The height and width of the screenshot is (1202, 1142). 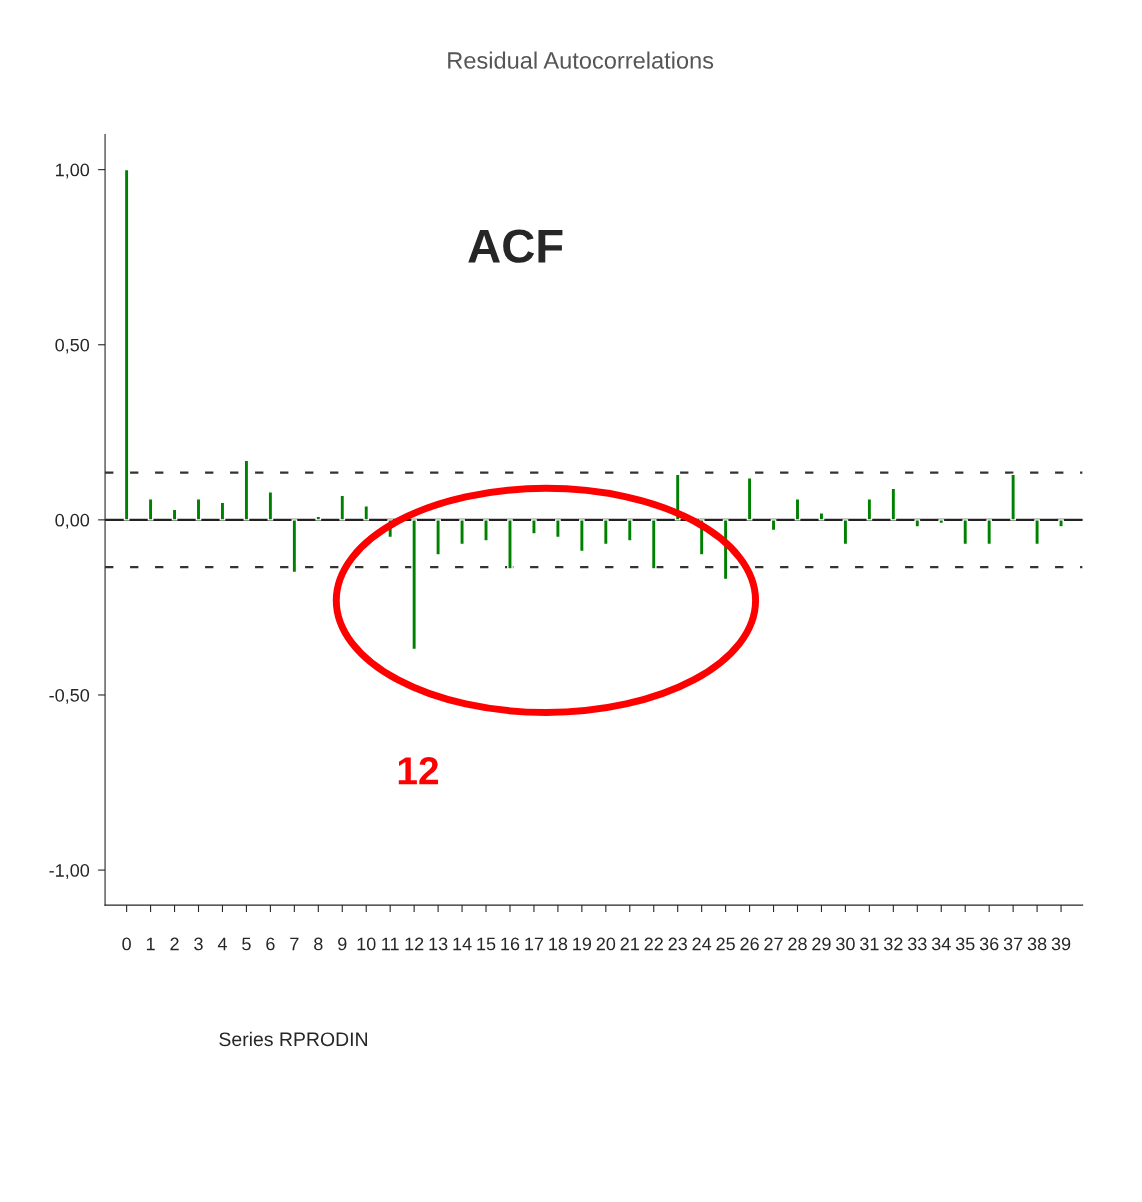 I want to click on x-tick-label: 34, so click(x=941, y=944).